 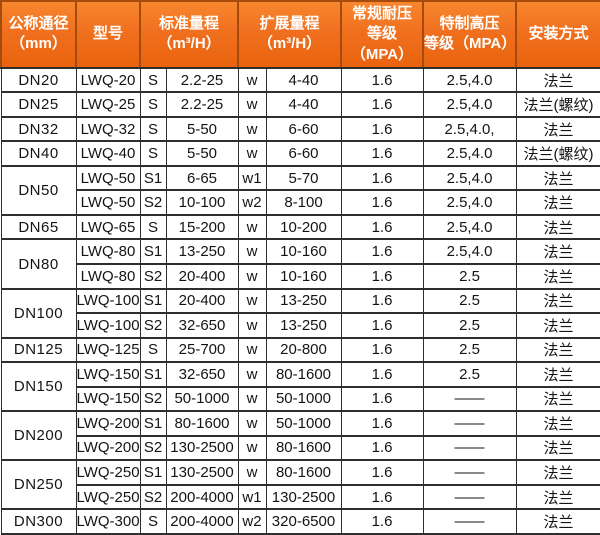 I want to click on cell-model: LWQ-50, so click(x=108, y=178).